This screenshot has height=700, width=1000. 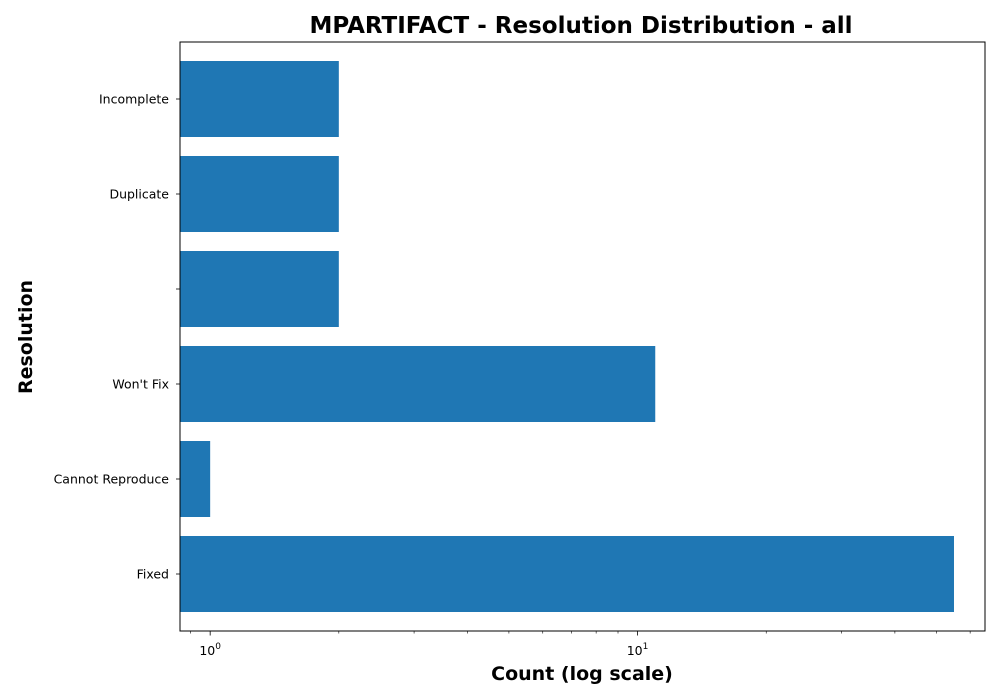 I want to click on bar-duplicate, so click(x=259, y=194).